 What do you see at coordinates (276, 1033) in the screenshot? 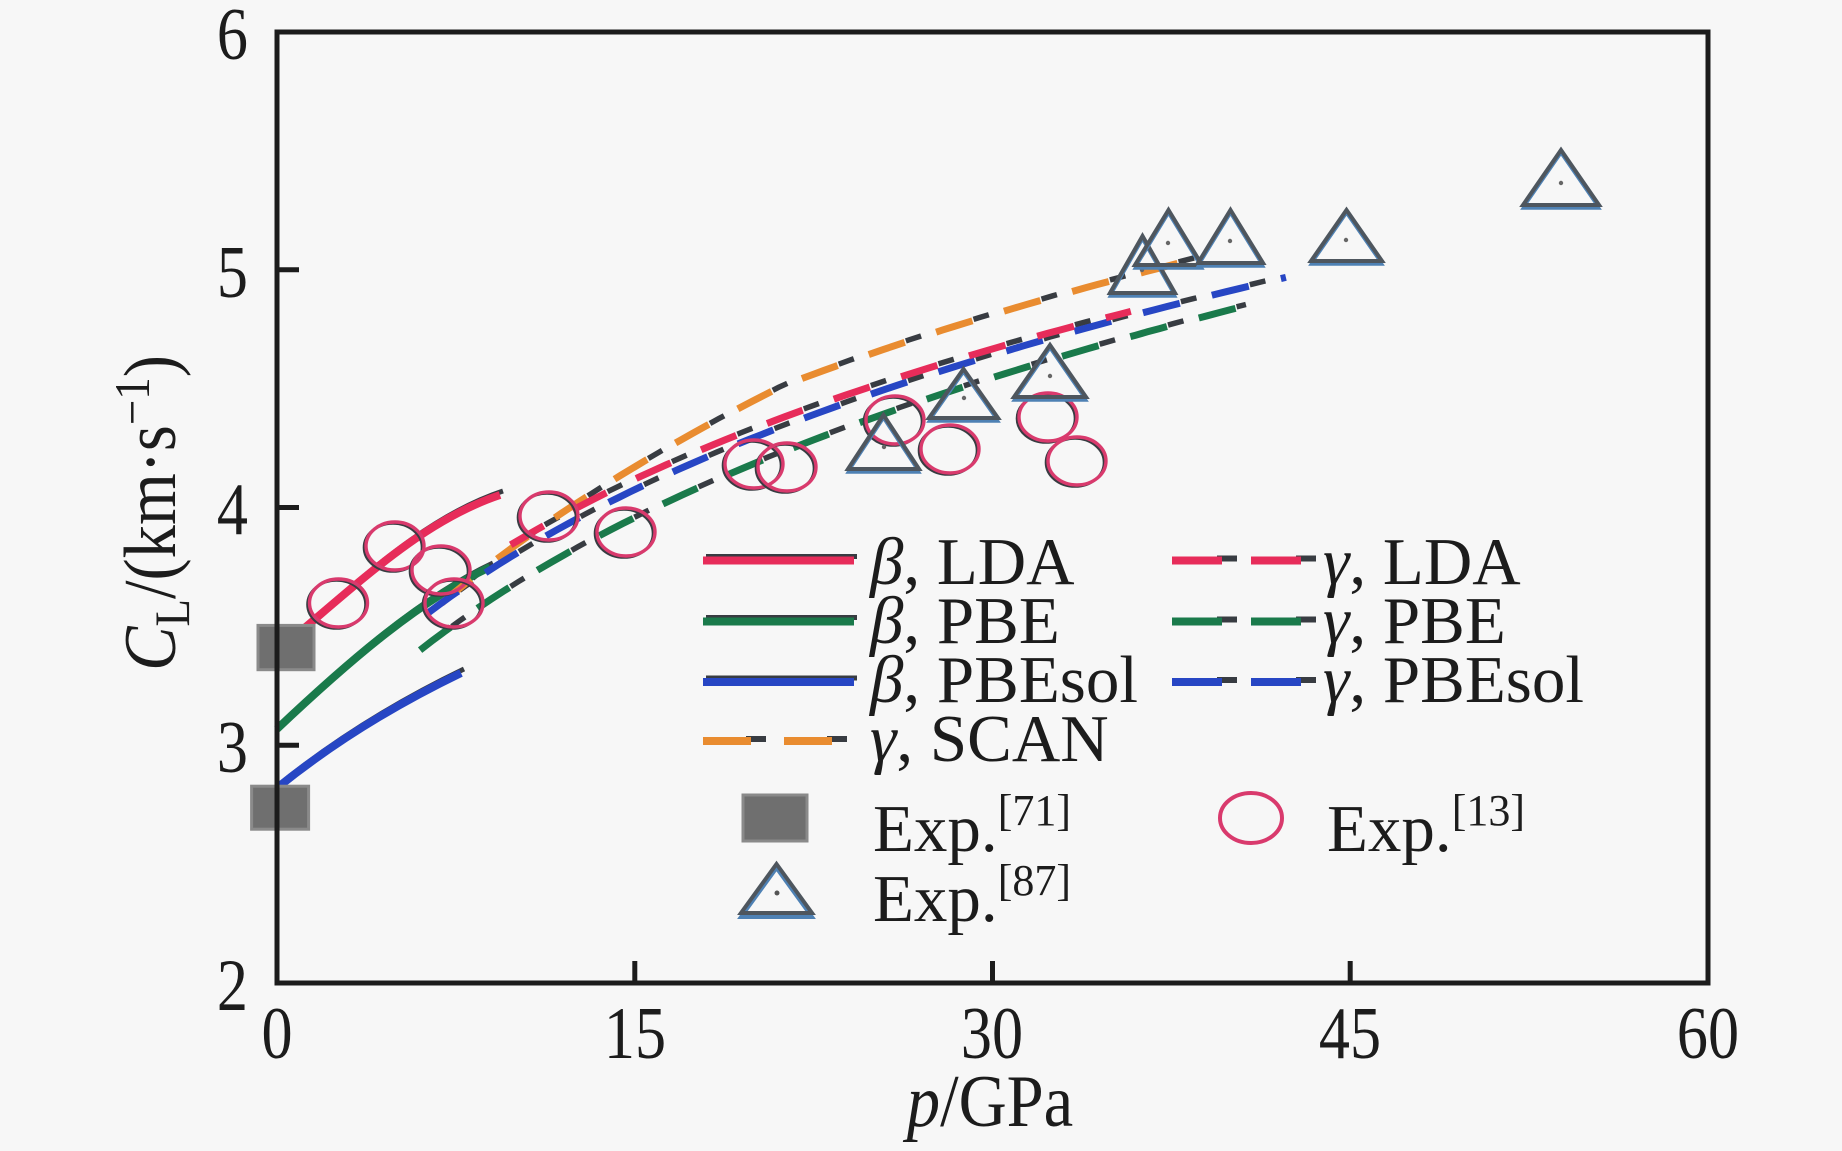
I see `svg-text: 0` at bounding box center [276, 1033].